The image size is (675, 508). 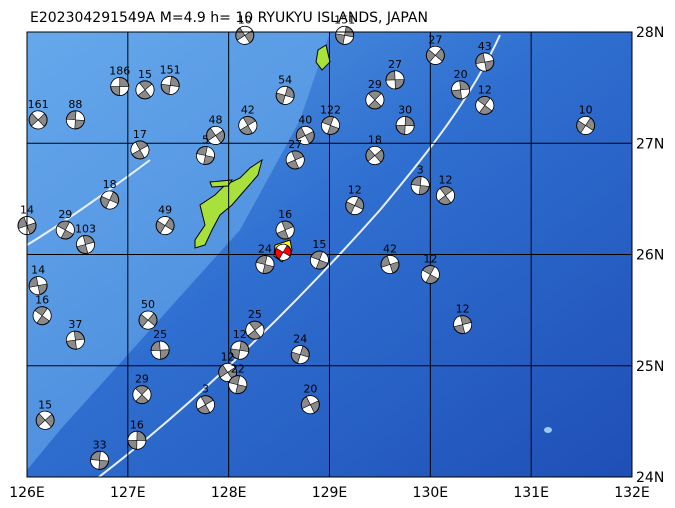 What do you see at coordinates (586, 109) in the screenshot?
I see `depth-label: 10` at bounding box center [586, 109].